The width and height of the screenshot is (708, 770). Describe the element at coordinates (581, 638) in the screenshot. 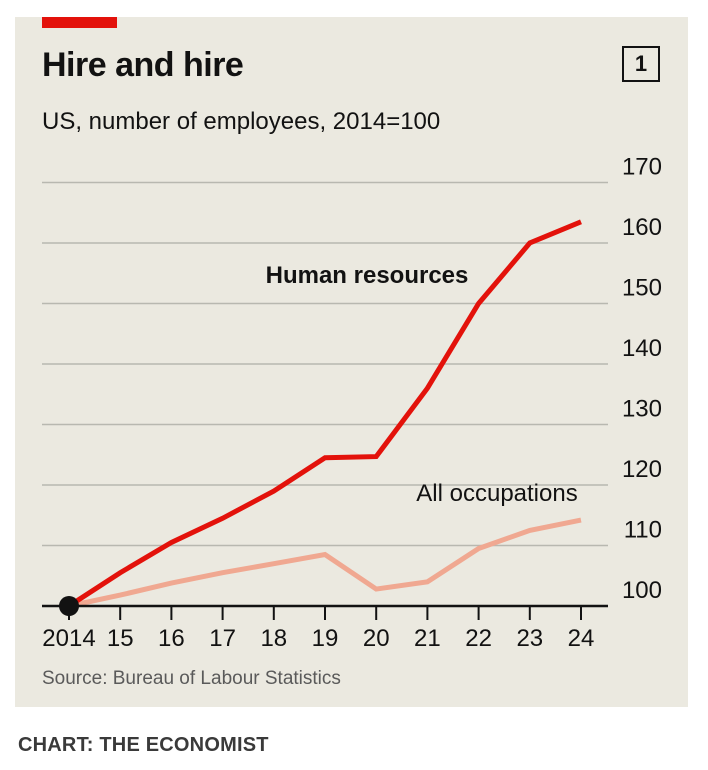

I see `x-tick-label: 24` at that location.